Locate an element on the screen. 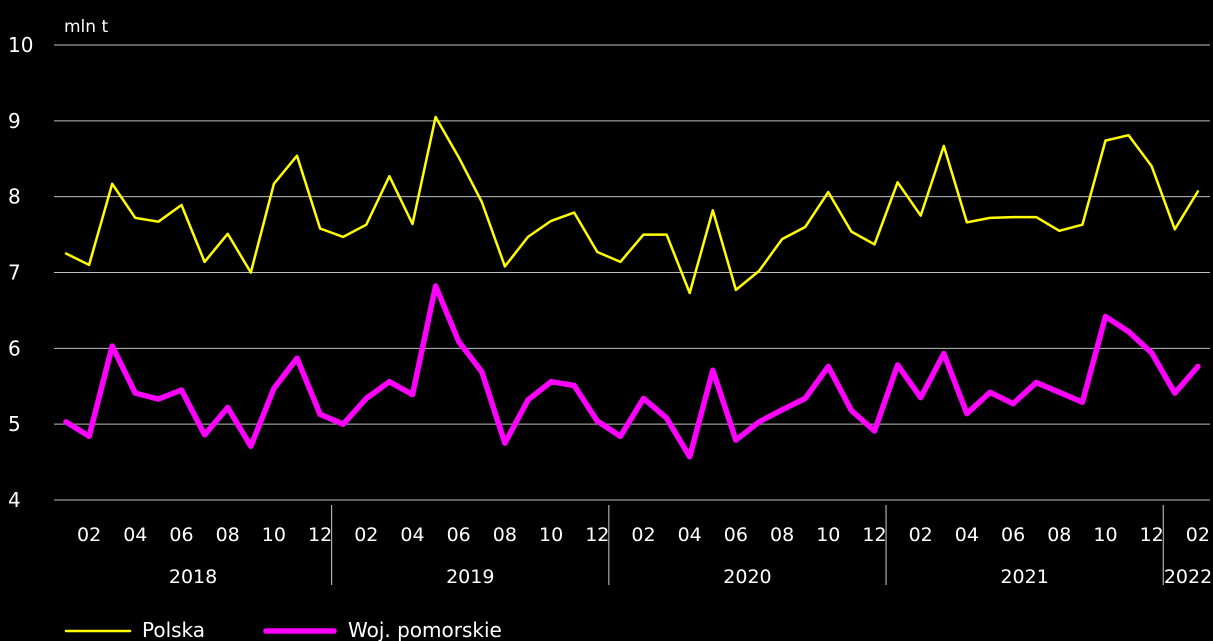  y-tick-label: 6 is located at coordinates (14, 348).